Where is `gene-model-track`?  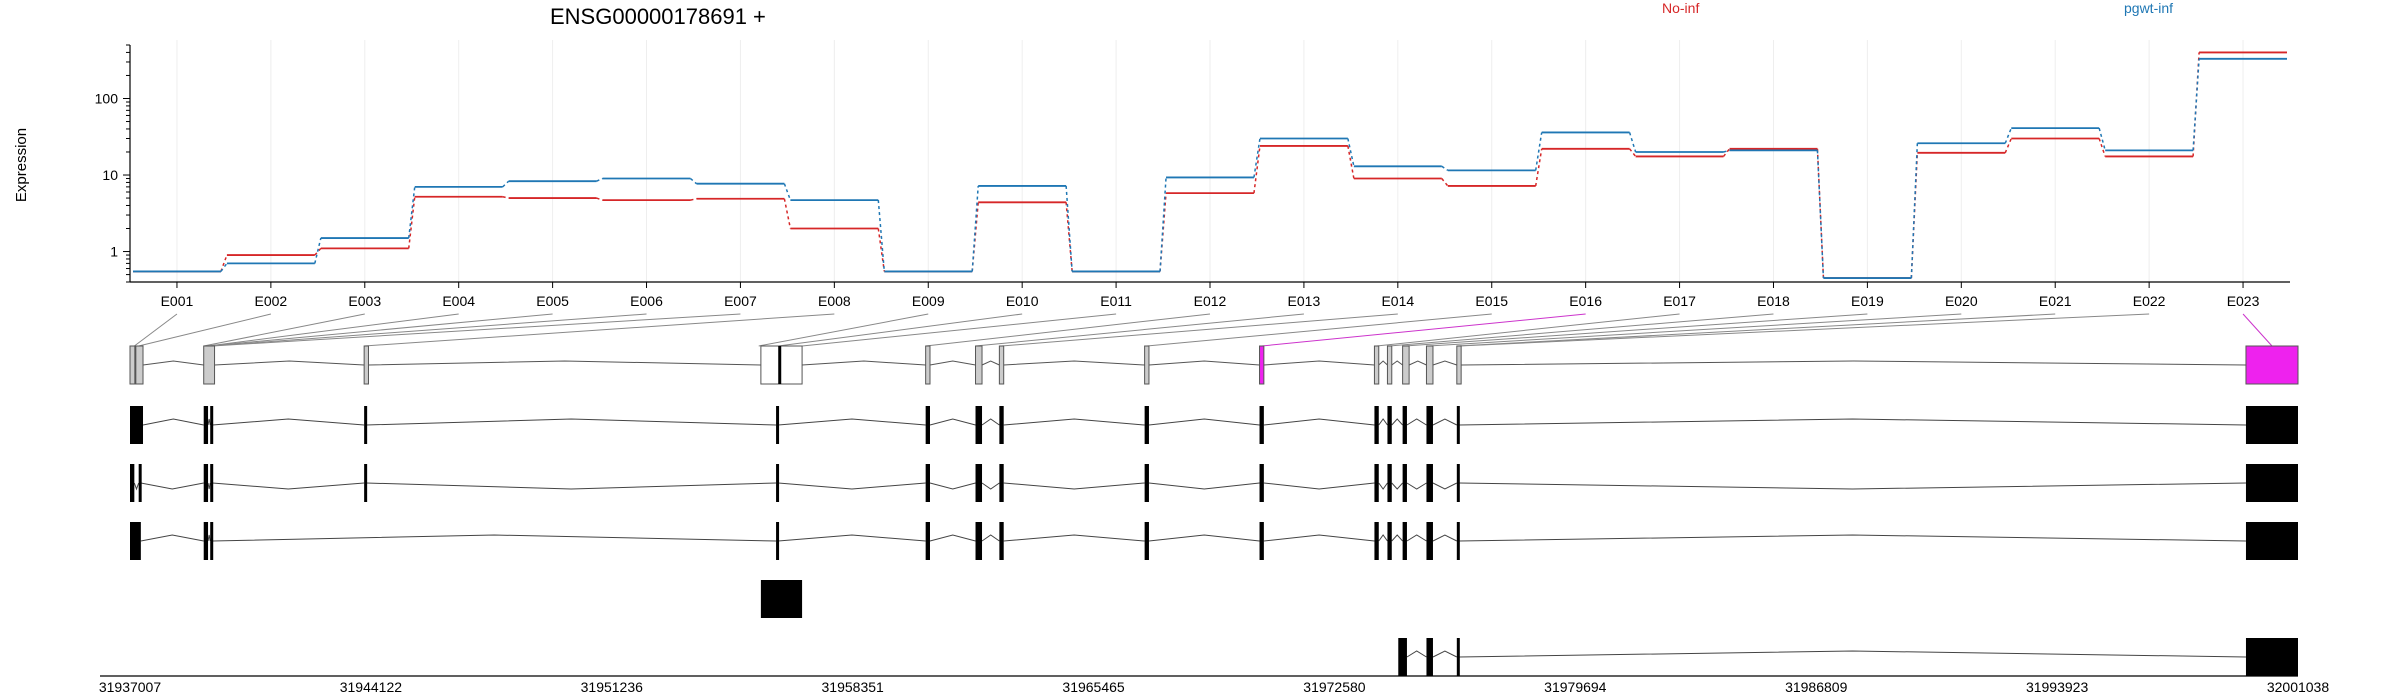 gene-model-track is located at coordinates (1214, 365).